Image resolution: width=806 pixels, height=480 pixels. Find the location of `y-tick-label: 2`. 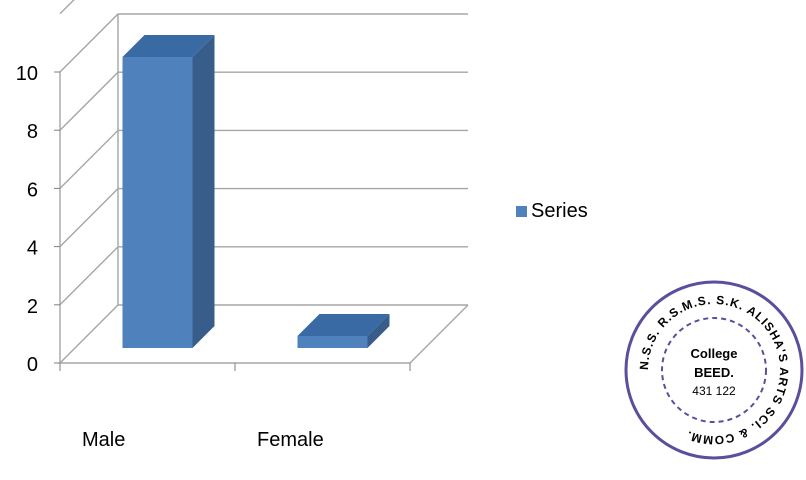

y-tick-label: 2 is located at coordinates (32, 307).